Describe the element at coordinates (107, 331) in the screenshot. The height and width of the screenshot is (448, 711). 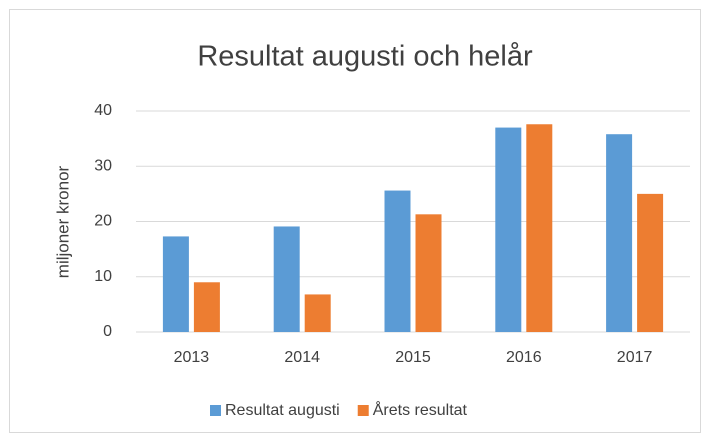
I see `y-tick-label: 0` at that location.